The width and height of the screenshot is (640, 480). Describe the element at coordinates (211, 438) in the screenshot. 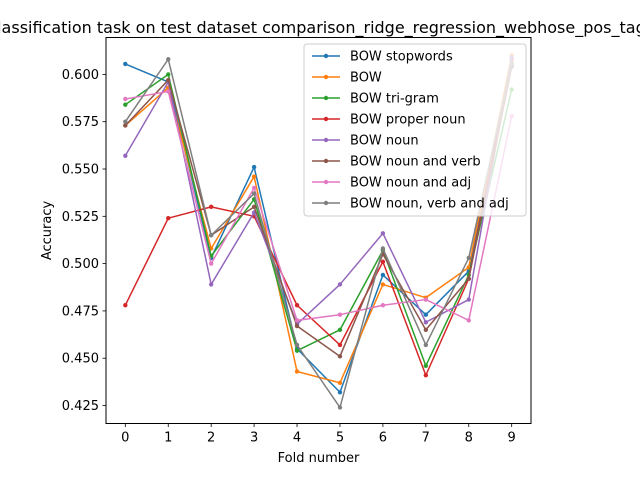

I see `x-tick-label: 2` at that location.